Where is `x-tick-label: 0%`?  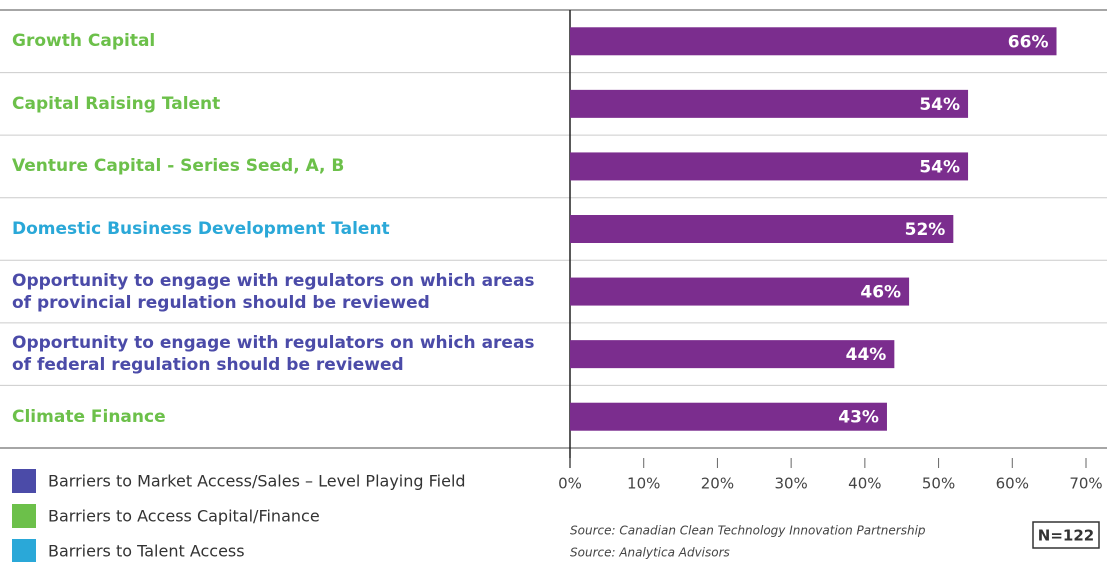 x-tick-label: 0% is located at coordinates (570, 484).